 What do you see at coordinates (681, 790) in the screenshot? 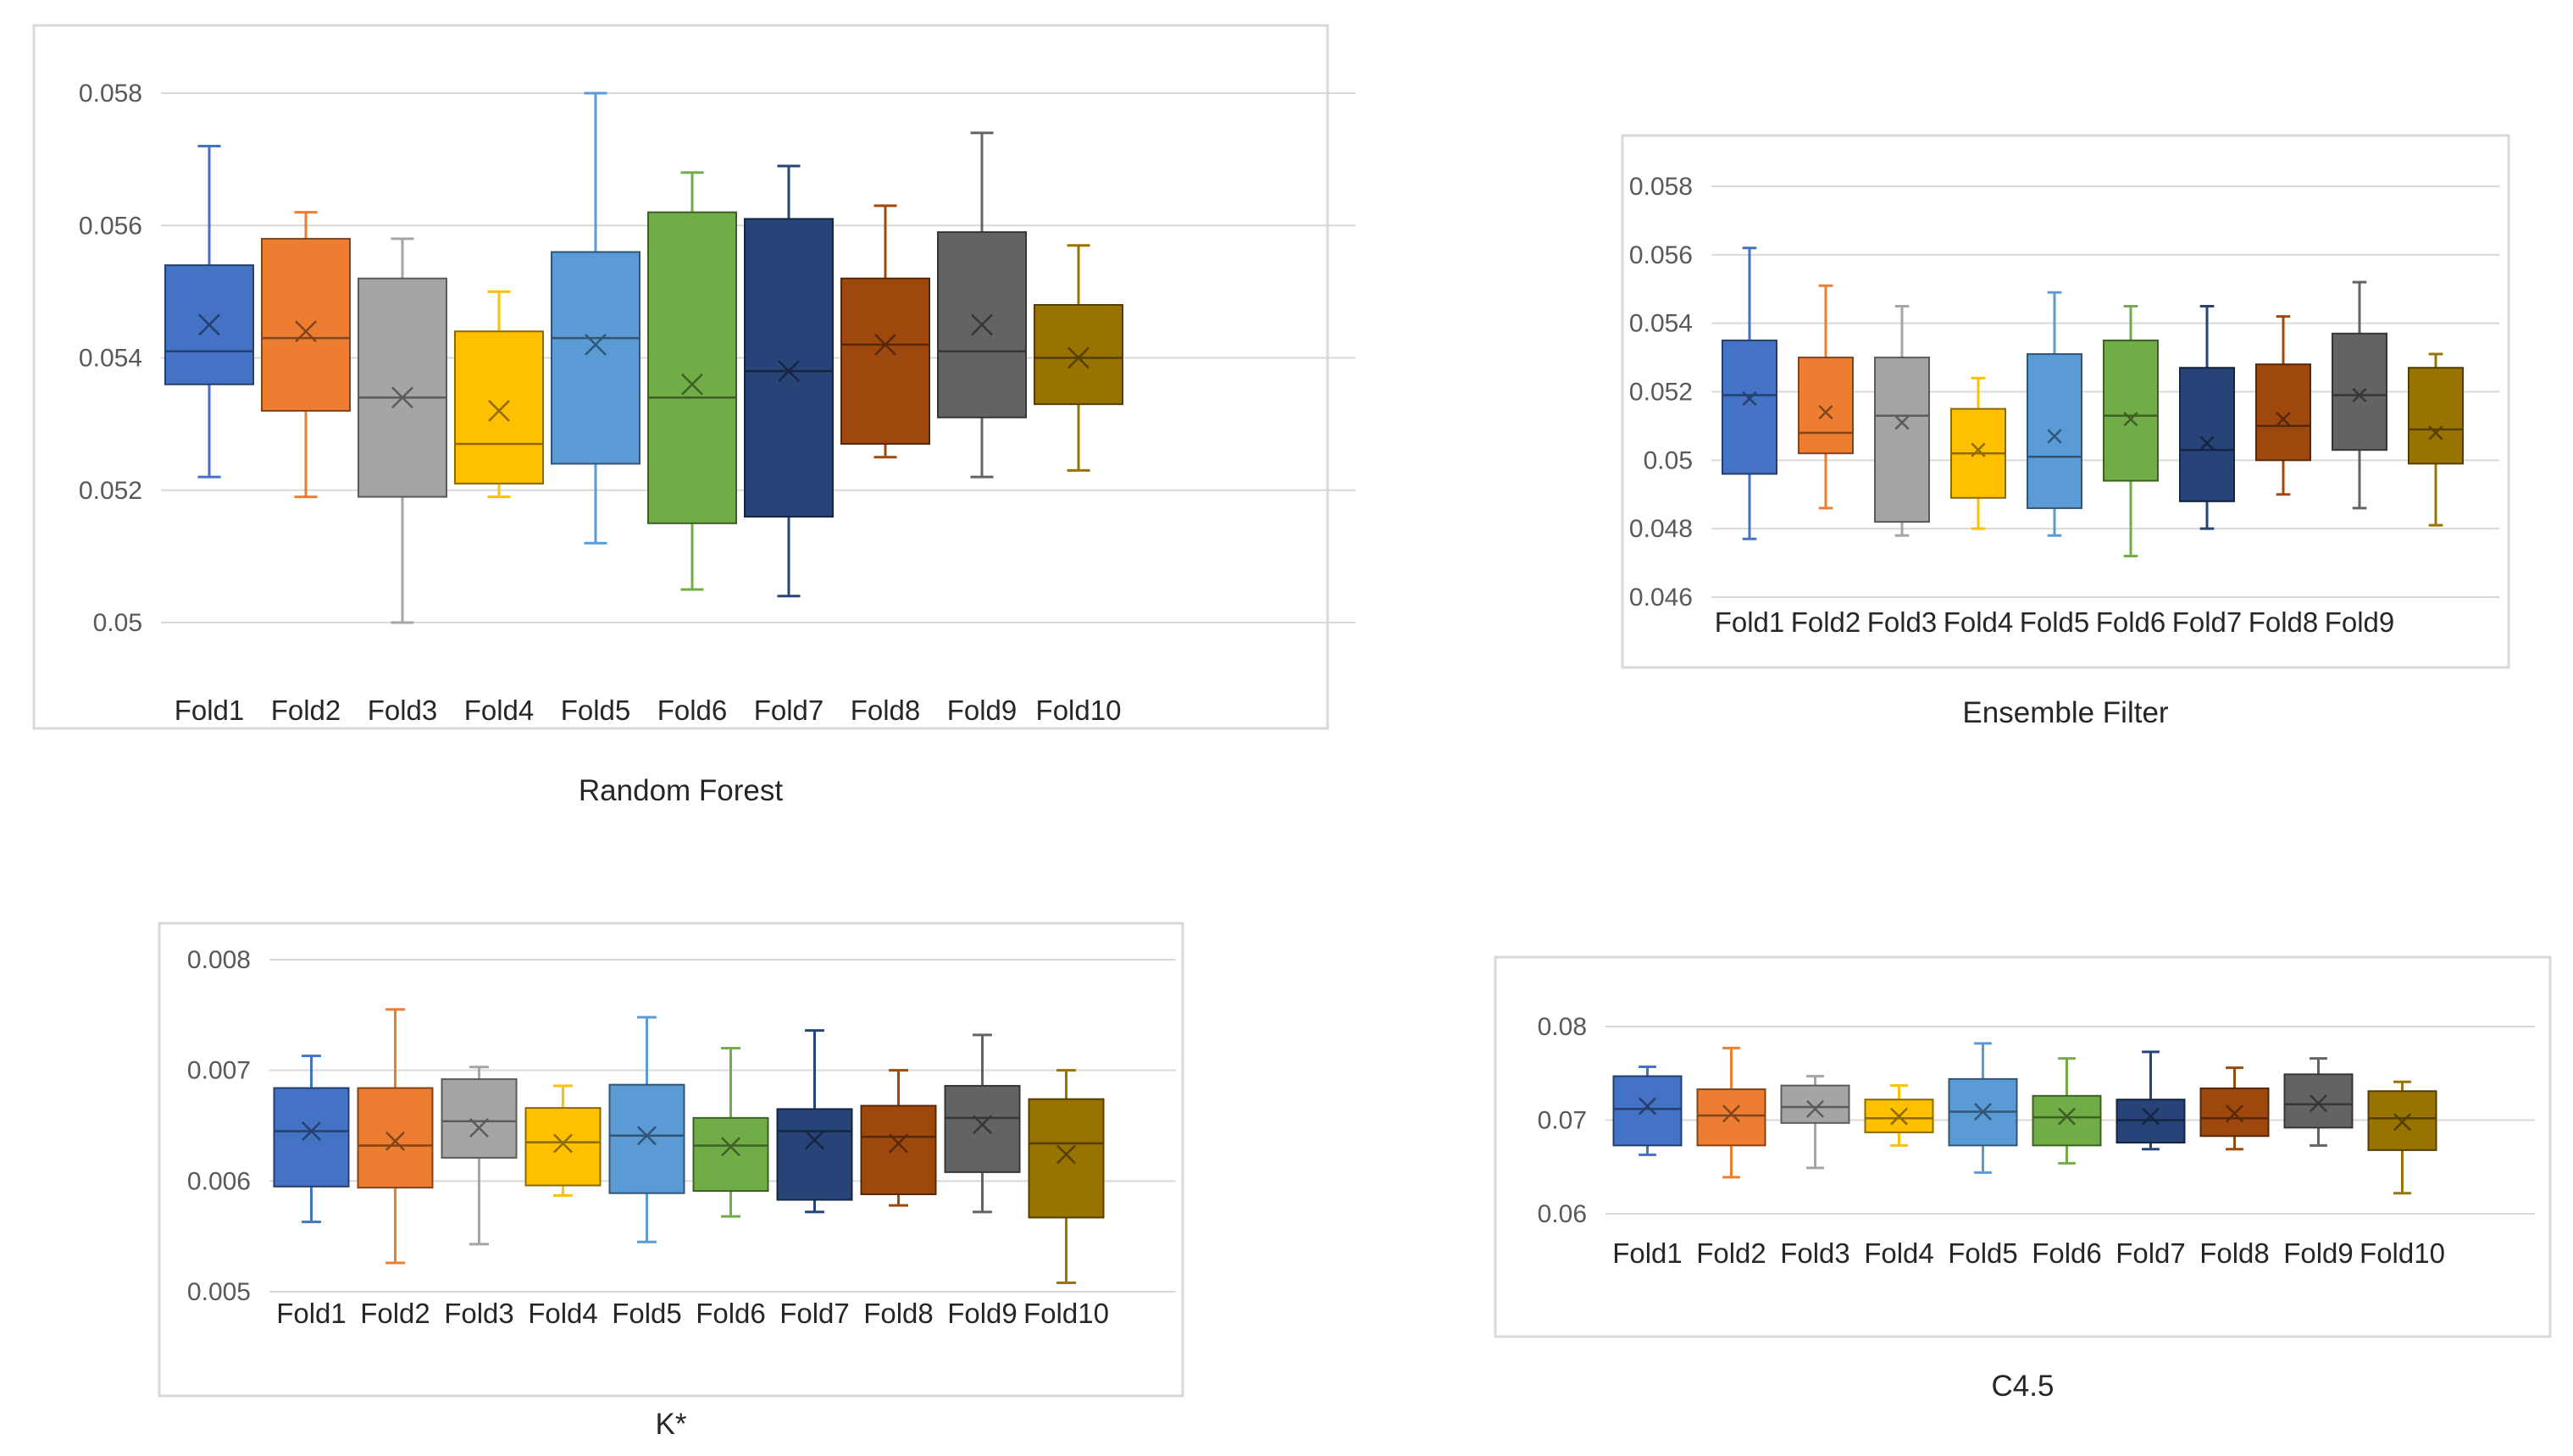
I see `chart-title: Random Forest` at bounding box center [681, 790].